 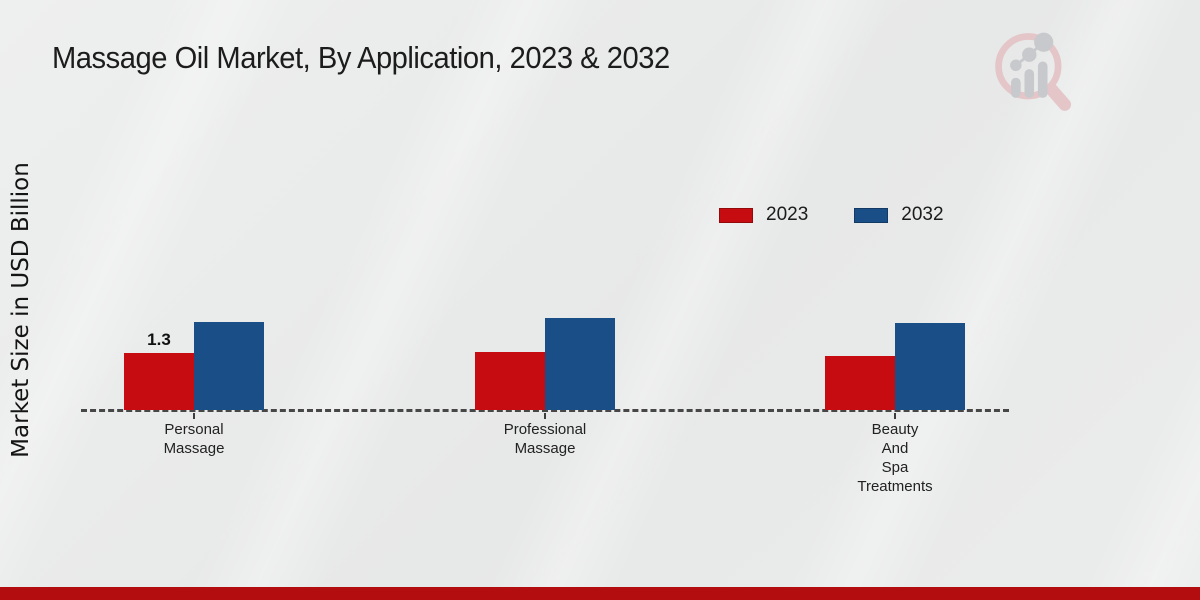 I want to click on bar-2023-group1, so click(x=159, y=381).